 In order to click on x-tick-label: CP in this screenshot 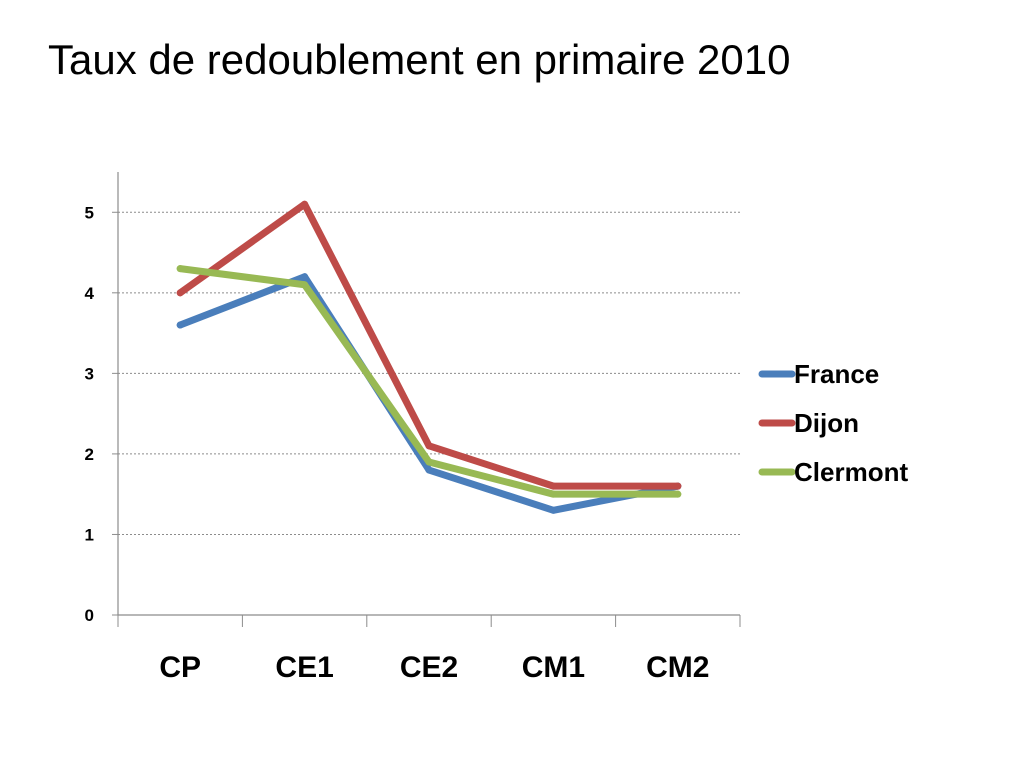, I will do `click(180, 667)`.